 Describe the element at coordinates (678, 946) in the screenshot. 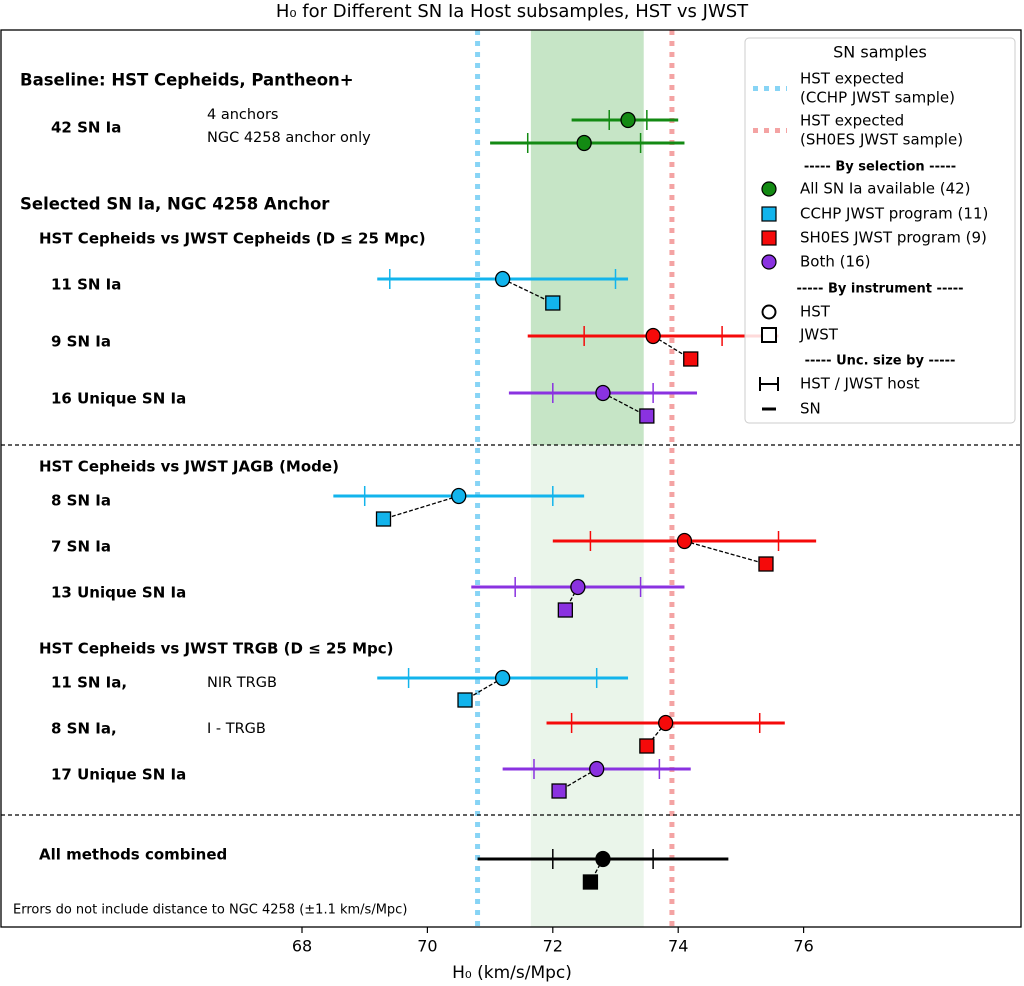

I see `x-tick-label: 74` at that location.